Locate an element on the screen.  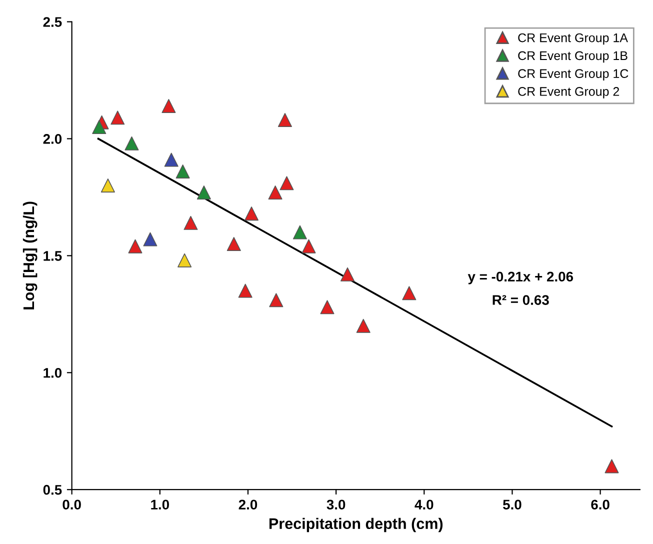
x-tick-label: 1.0 is located at coordinates (160, 505).